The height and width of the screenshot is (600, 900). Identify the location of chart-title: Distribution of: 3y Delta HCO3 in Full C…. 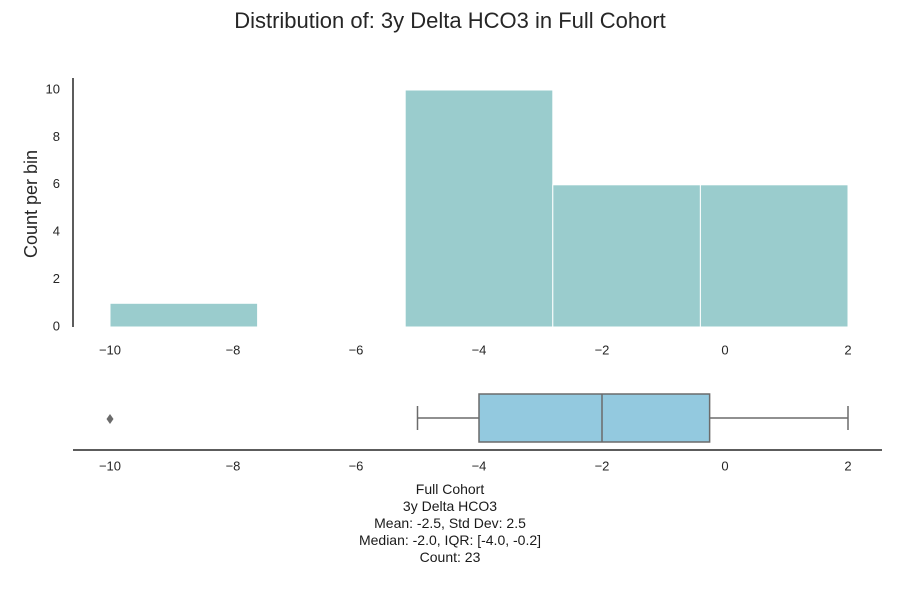
(450, 20).